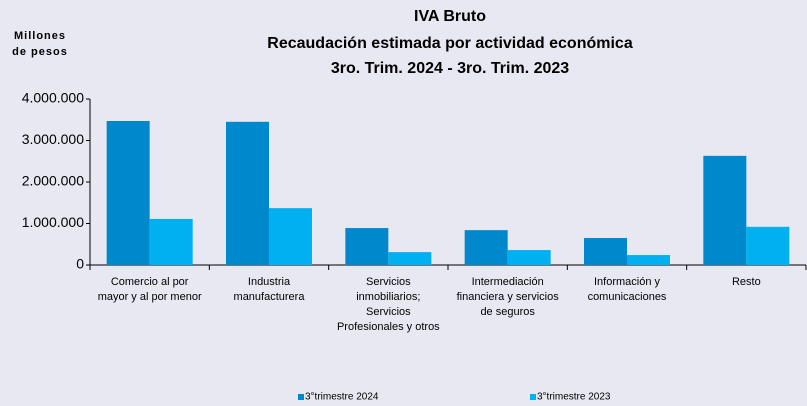  I want to click on x-label-box: Información y comunicaciones, so click(627, 289).